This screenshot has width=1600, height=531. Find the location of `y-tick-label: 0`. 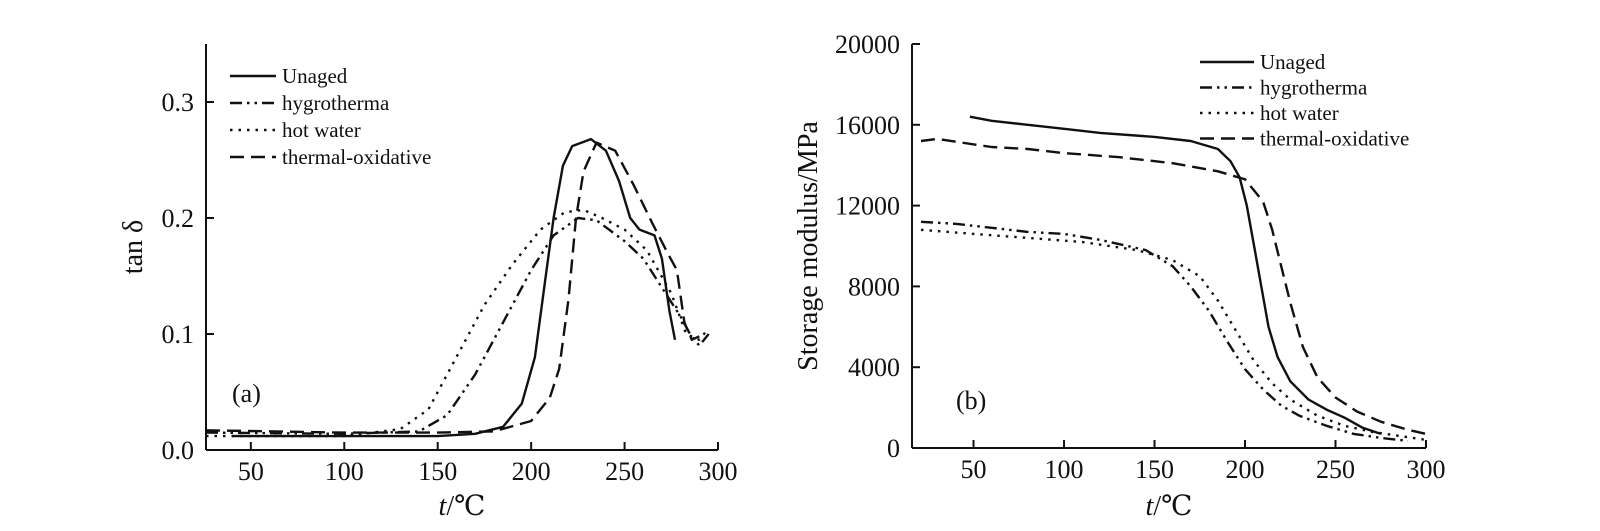

y-tick-label: 0 is located at coordinates (893, 448).